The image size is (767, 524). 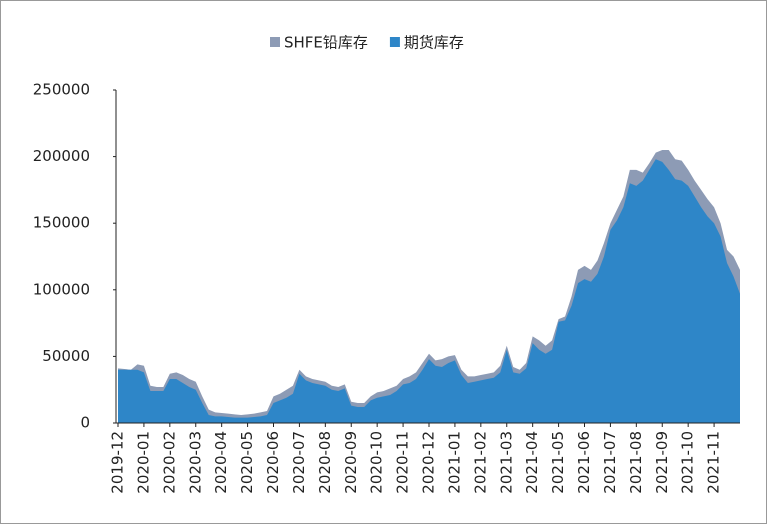 I want to click on x-tick-label: 2021-11, so click(x=714, y=462).